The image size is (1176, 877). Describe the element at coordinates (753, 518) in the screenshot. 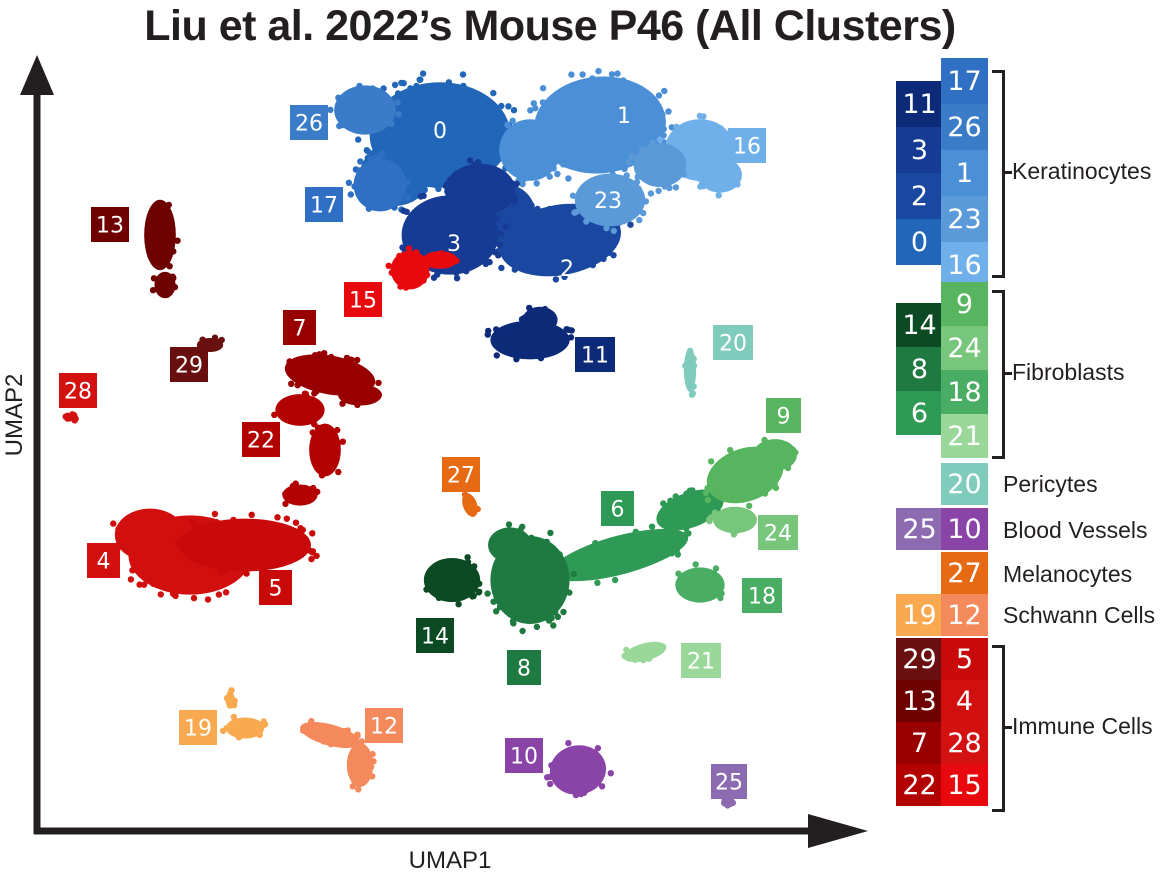

I see `cluster-24-point` at that location.